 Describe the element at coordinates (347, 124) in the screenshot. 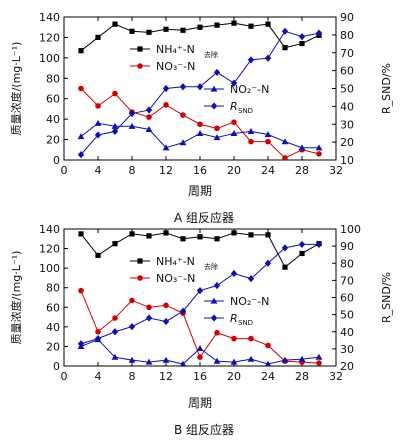

I see `y-right-tick-label: 30` at that location.